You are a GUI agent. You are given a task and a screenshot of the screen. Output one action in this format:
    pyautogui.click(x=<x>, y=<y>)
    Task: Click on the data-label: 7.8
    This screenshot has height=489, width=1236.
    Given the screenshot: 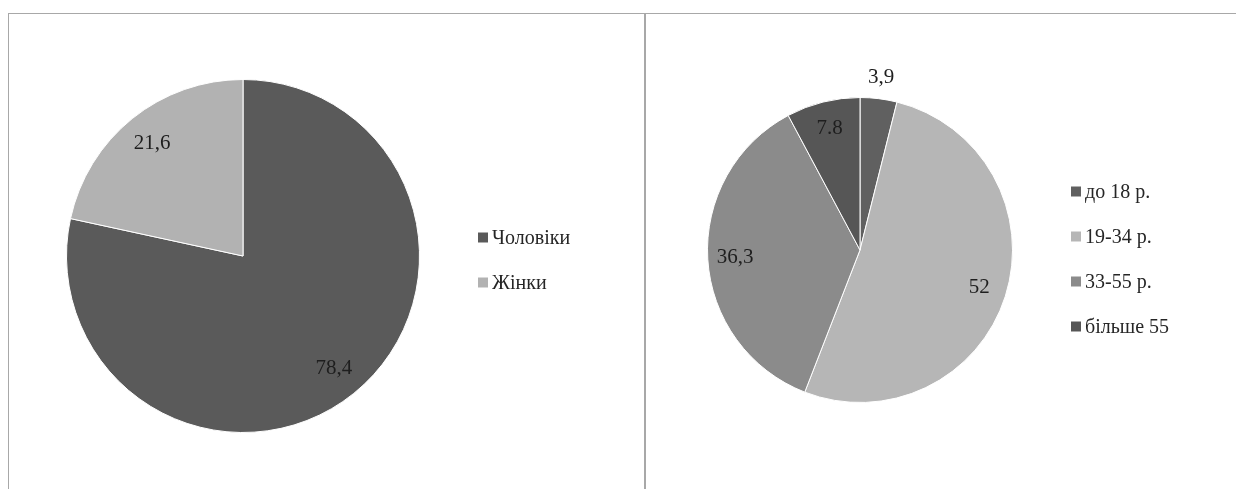 What is the action you would take?
    pyautogui.click(x=829, y=127)
    